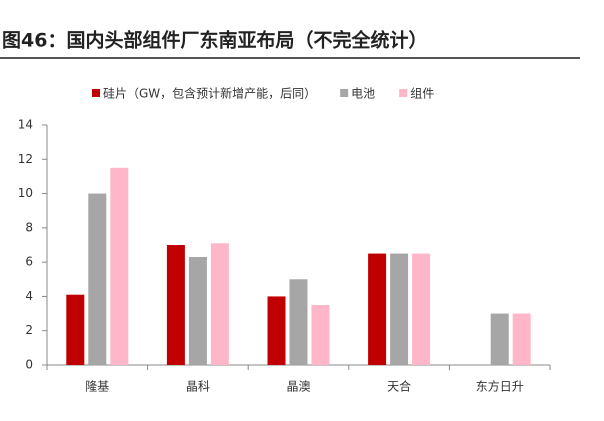  What do you see at coordinates (29, 262) in the screenshot?
I see `y-tick-label: 6` at bounding box center [29, 262].